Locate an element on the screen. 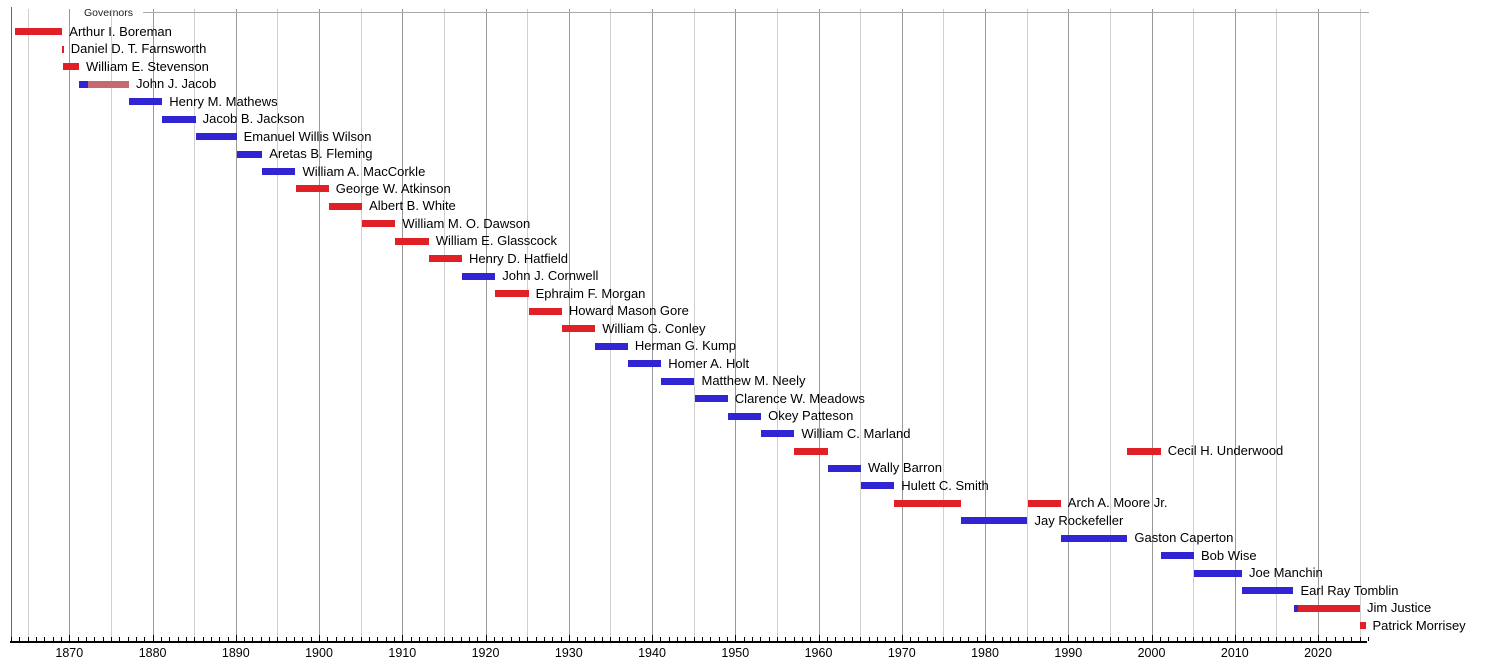 Image resolution: width=1500 pixels, height=660 pixels. chart-title: Governors is located at coordinates (109, 13).